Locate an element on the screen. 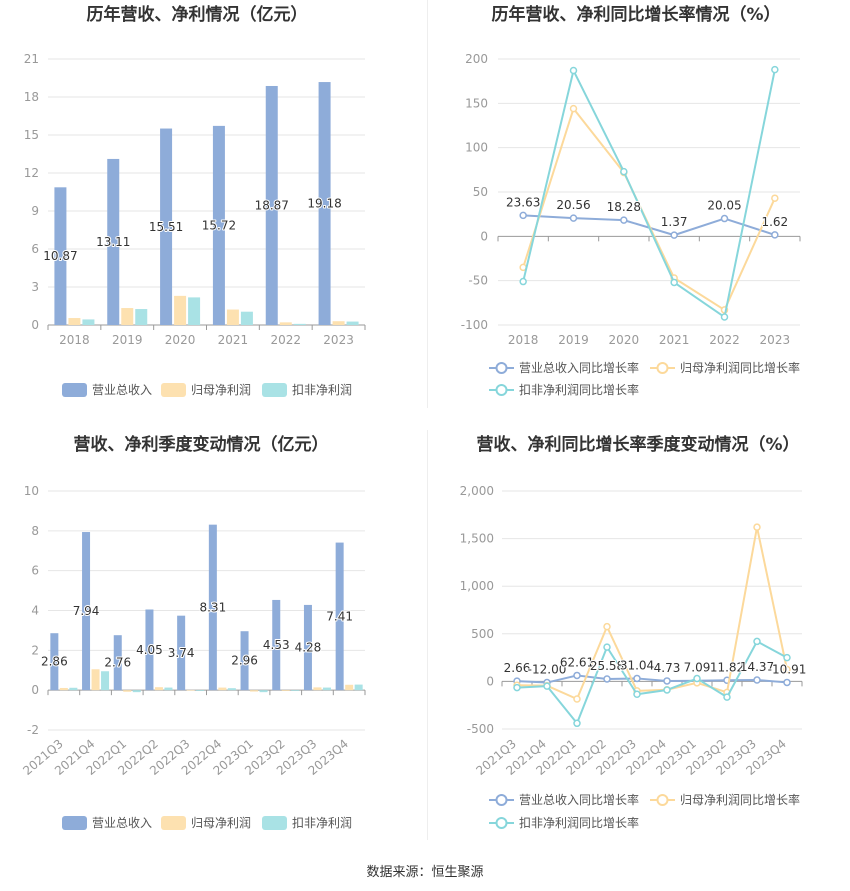 The image size is (850, 891). data-label: 62.61 is located at coordinates (577, 662).